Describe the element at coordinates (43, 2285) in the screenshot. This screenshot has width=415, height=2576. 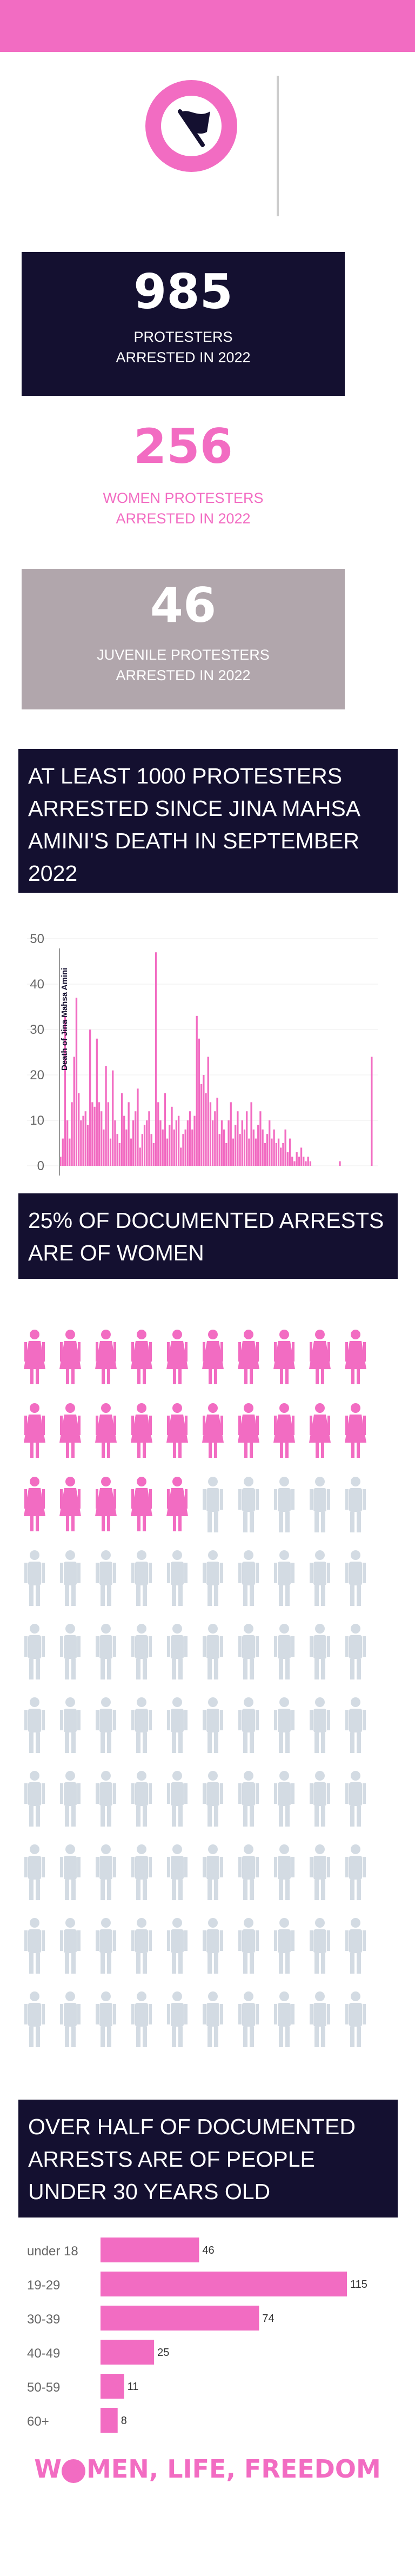
I see `category-label: 19-29` at that location.